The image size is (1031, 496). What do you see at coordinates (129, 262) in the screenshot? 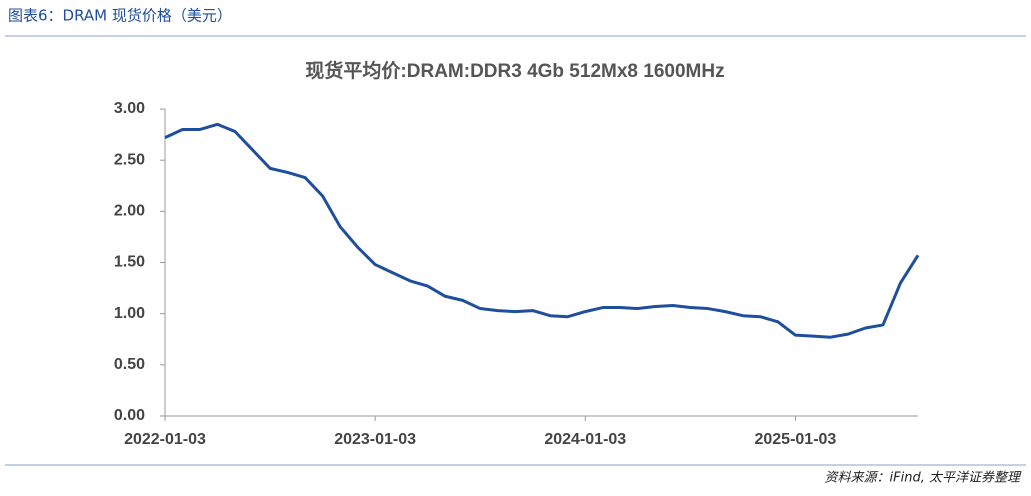
I see `y-tick-label: 1.50` at bounding box center [129, 262].